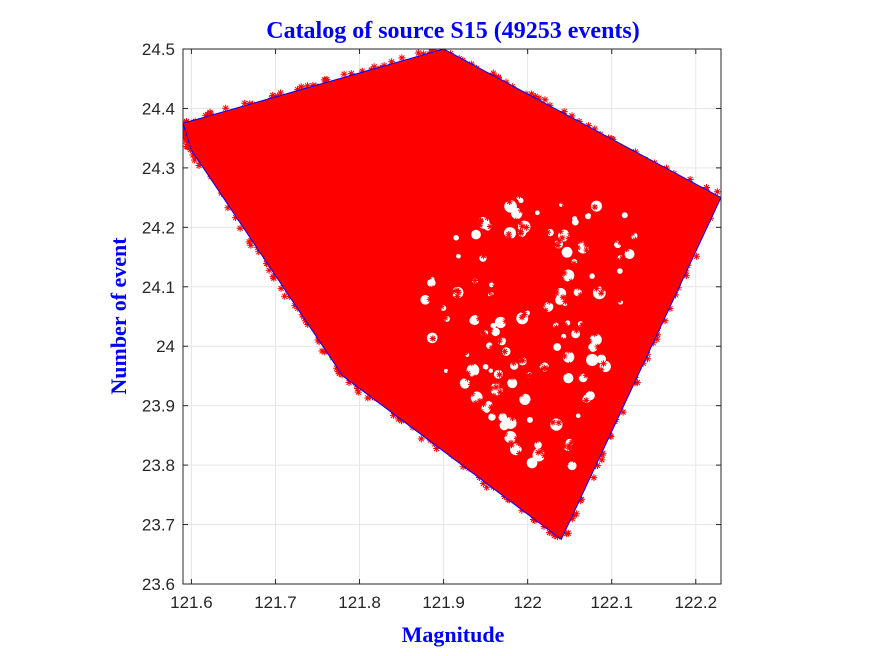 This screenshot has width=875, height=656. What do you see at coordinates (443, 602) in the screenshot?
I see `x-tick-label: 121.9` at bounding box center [443, 602].